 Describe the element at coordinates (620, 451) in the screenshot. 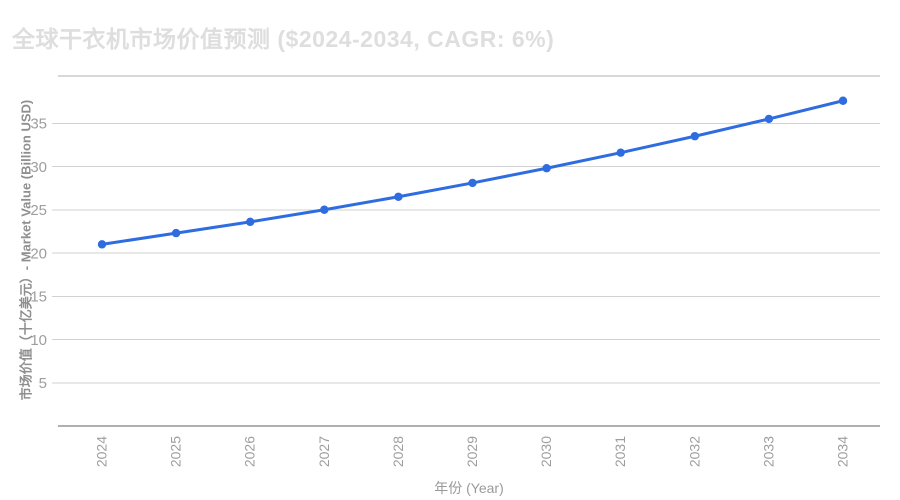

I see `x-tick-label: 2031` at that location.